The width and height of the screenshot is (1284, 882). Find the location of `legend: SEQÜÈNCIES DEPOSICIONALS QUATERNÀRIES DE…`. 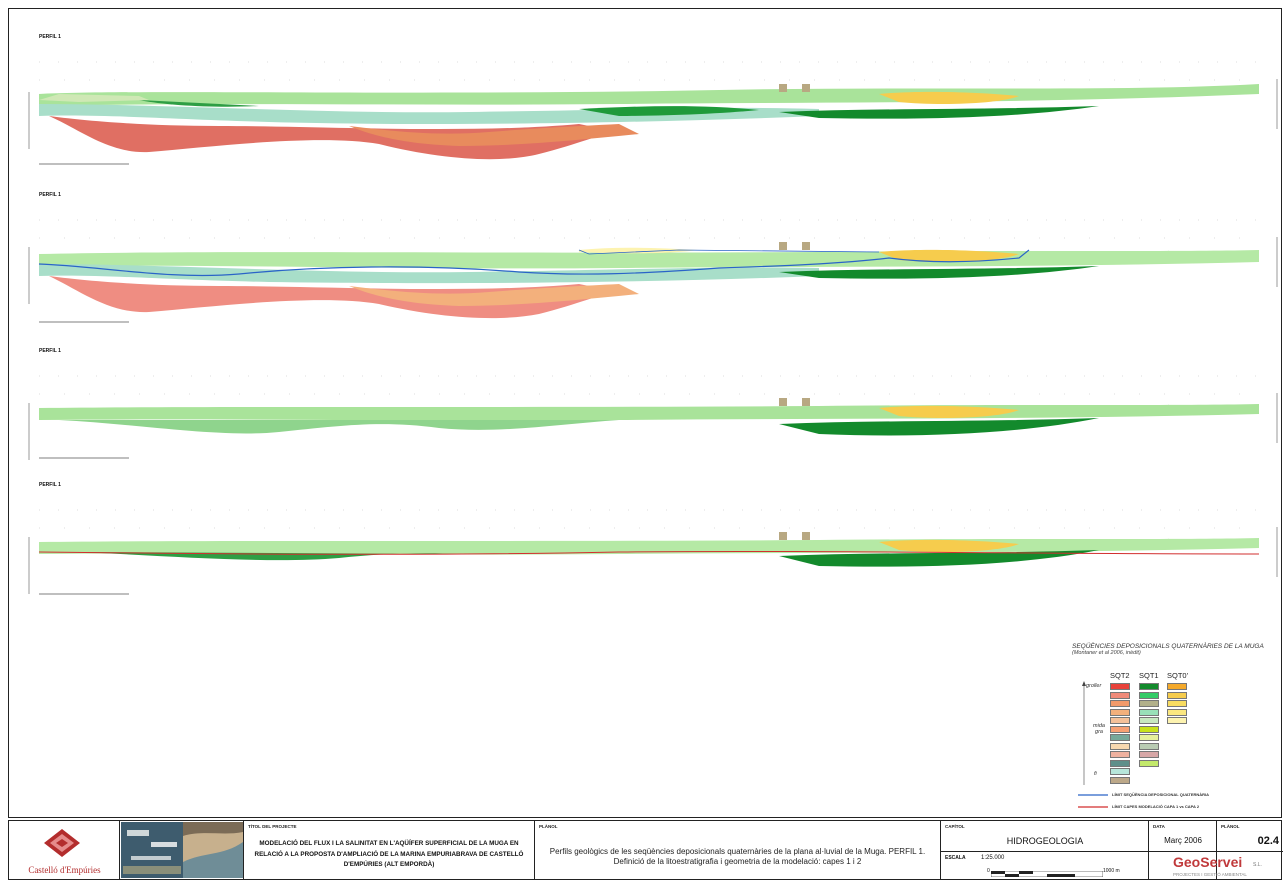

legend: SEQÜÈNCIES DEPOSICIONALS QUATERNÀRIES DE… is located at coordinates (1172, 733).